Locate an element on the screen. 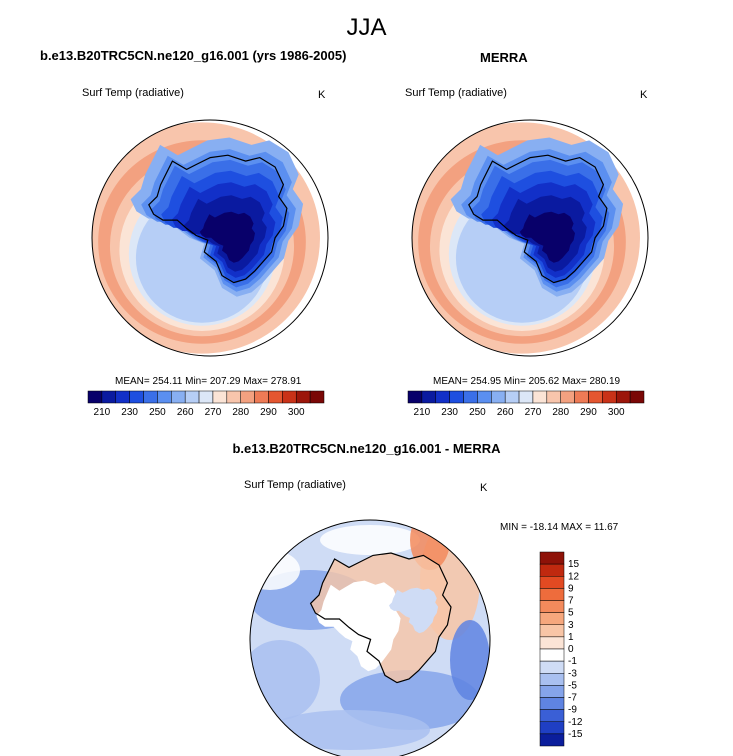 This screenshot has height=756, width=733. right-variable-label: Surf Temp (radiative) is located at coordinates (456, 93).